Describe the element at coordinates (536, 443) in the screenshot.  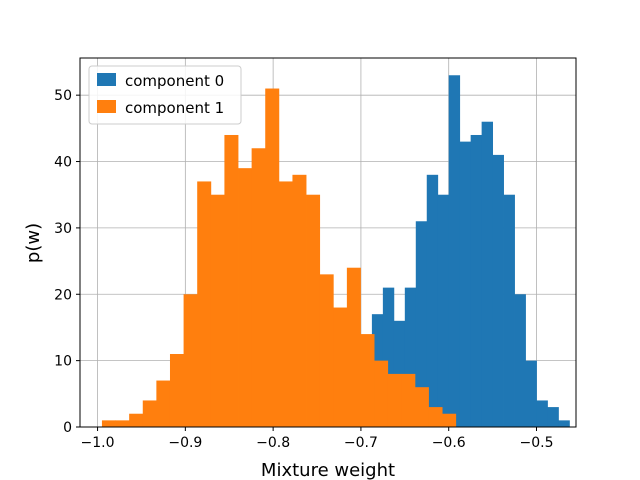
I see `x-tick-label: −0.5` at that location.